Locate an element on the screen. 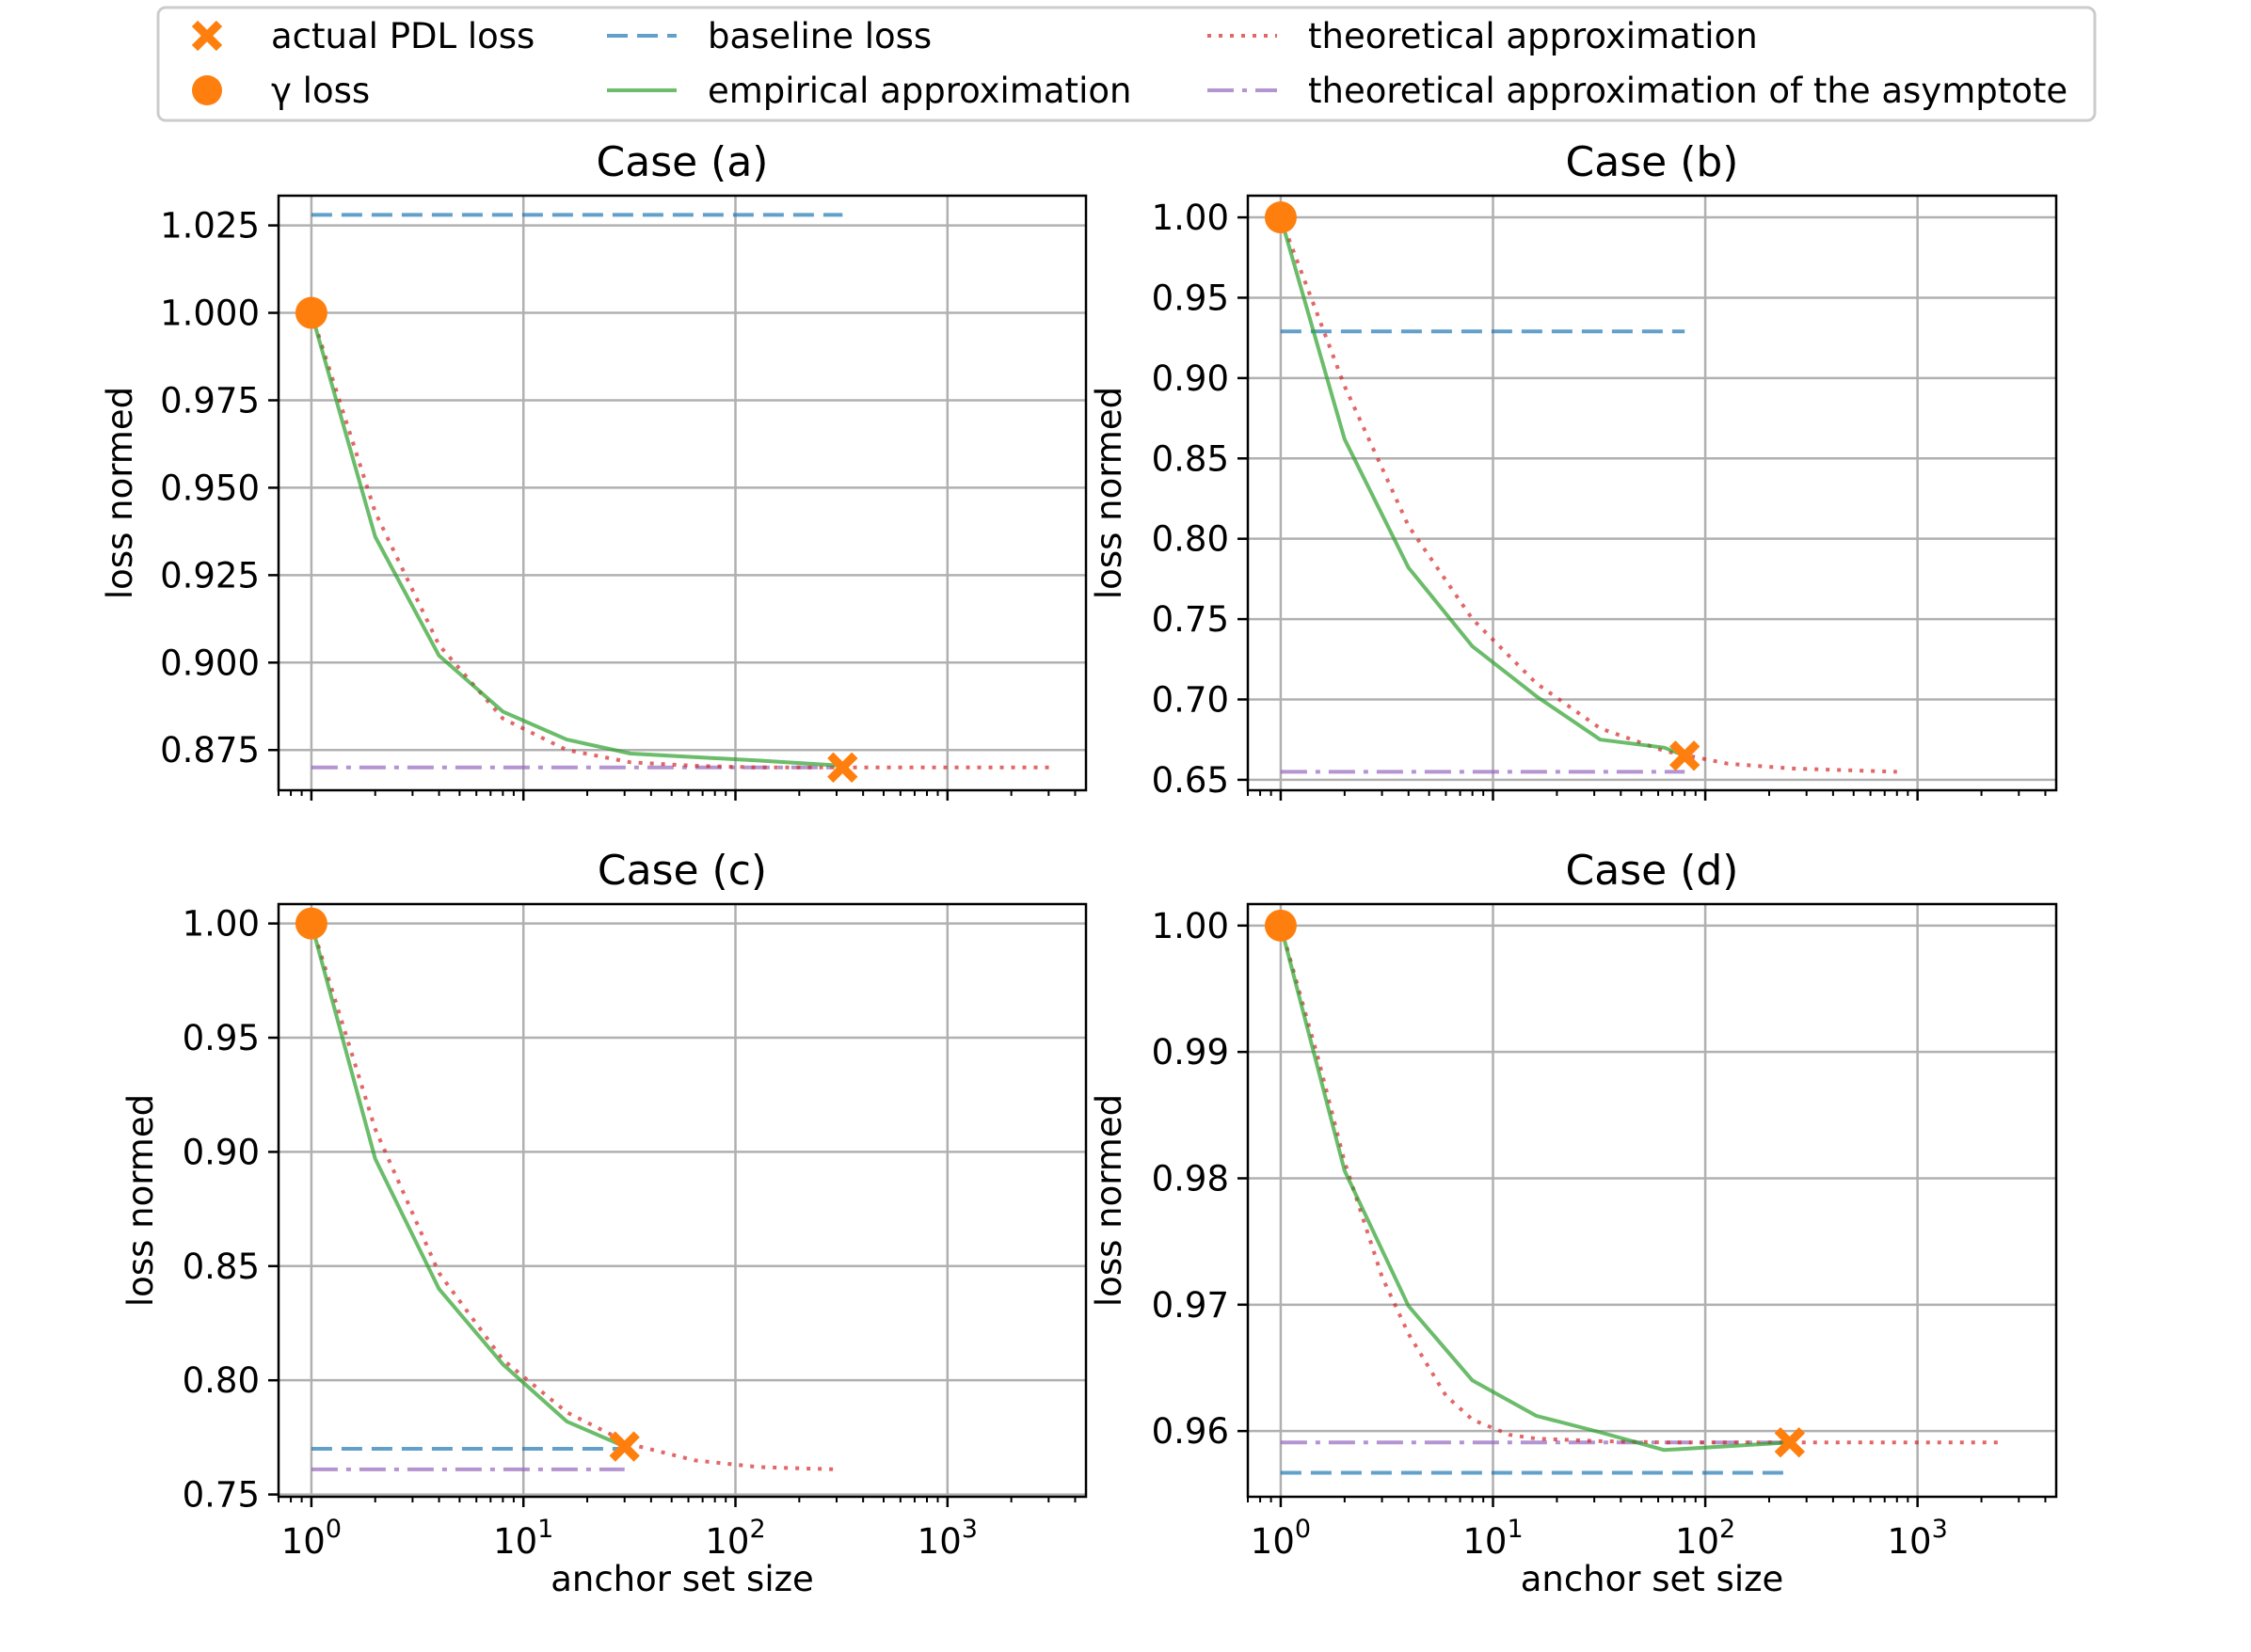 This screenshot has height=1652, width=2251. y-axis: 0.75 0.80 0.85 0.90 0.95 1.00 is located at coordinates (231, 1210).